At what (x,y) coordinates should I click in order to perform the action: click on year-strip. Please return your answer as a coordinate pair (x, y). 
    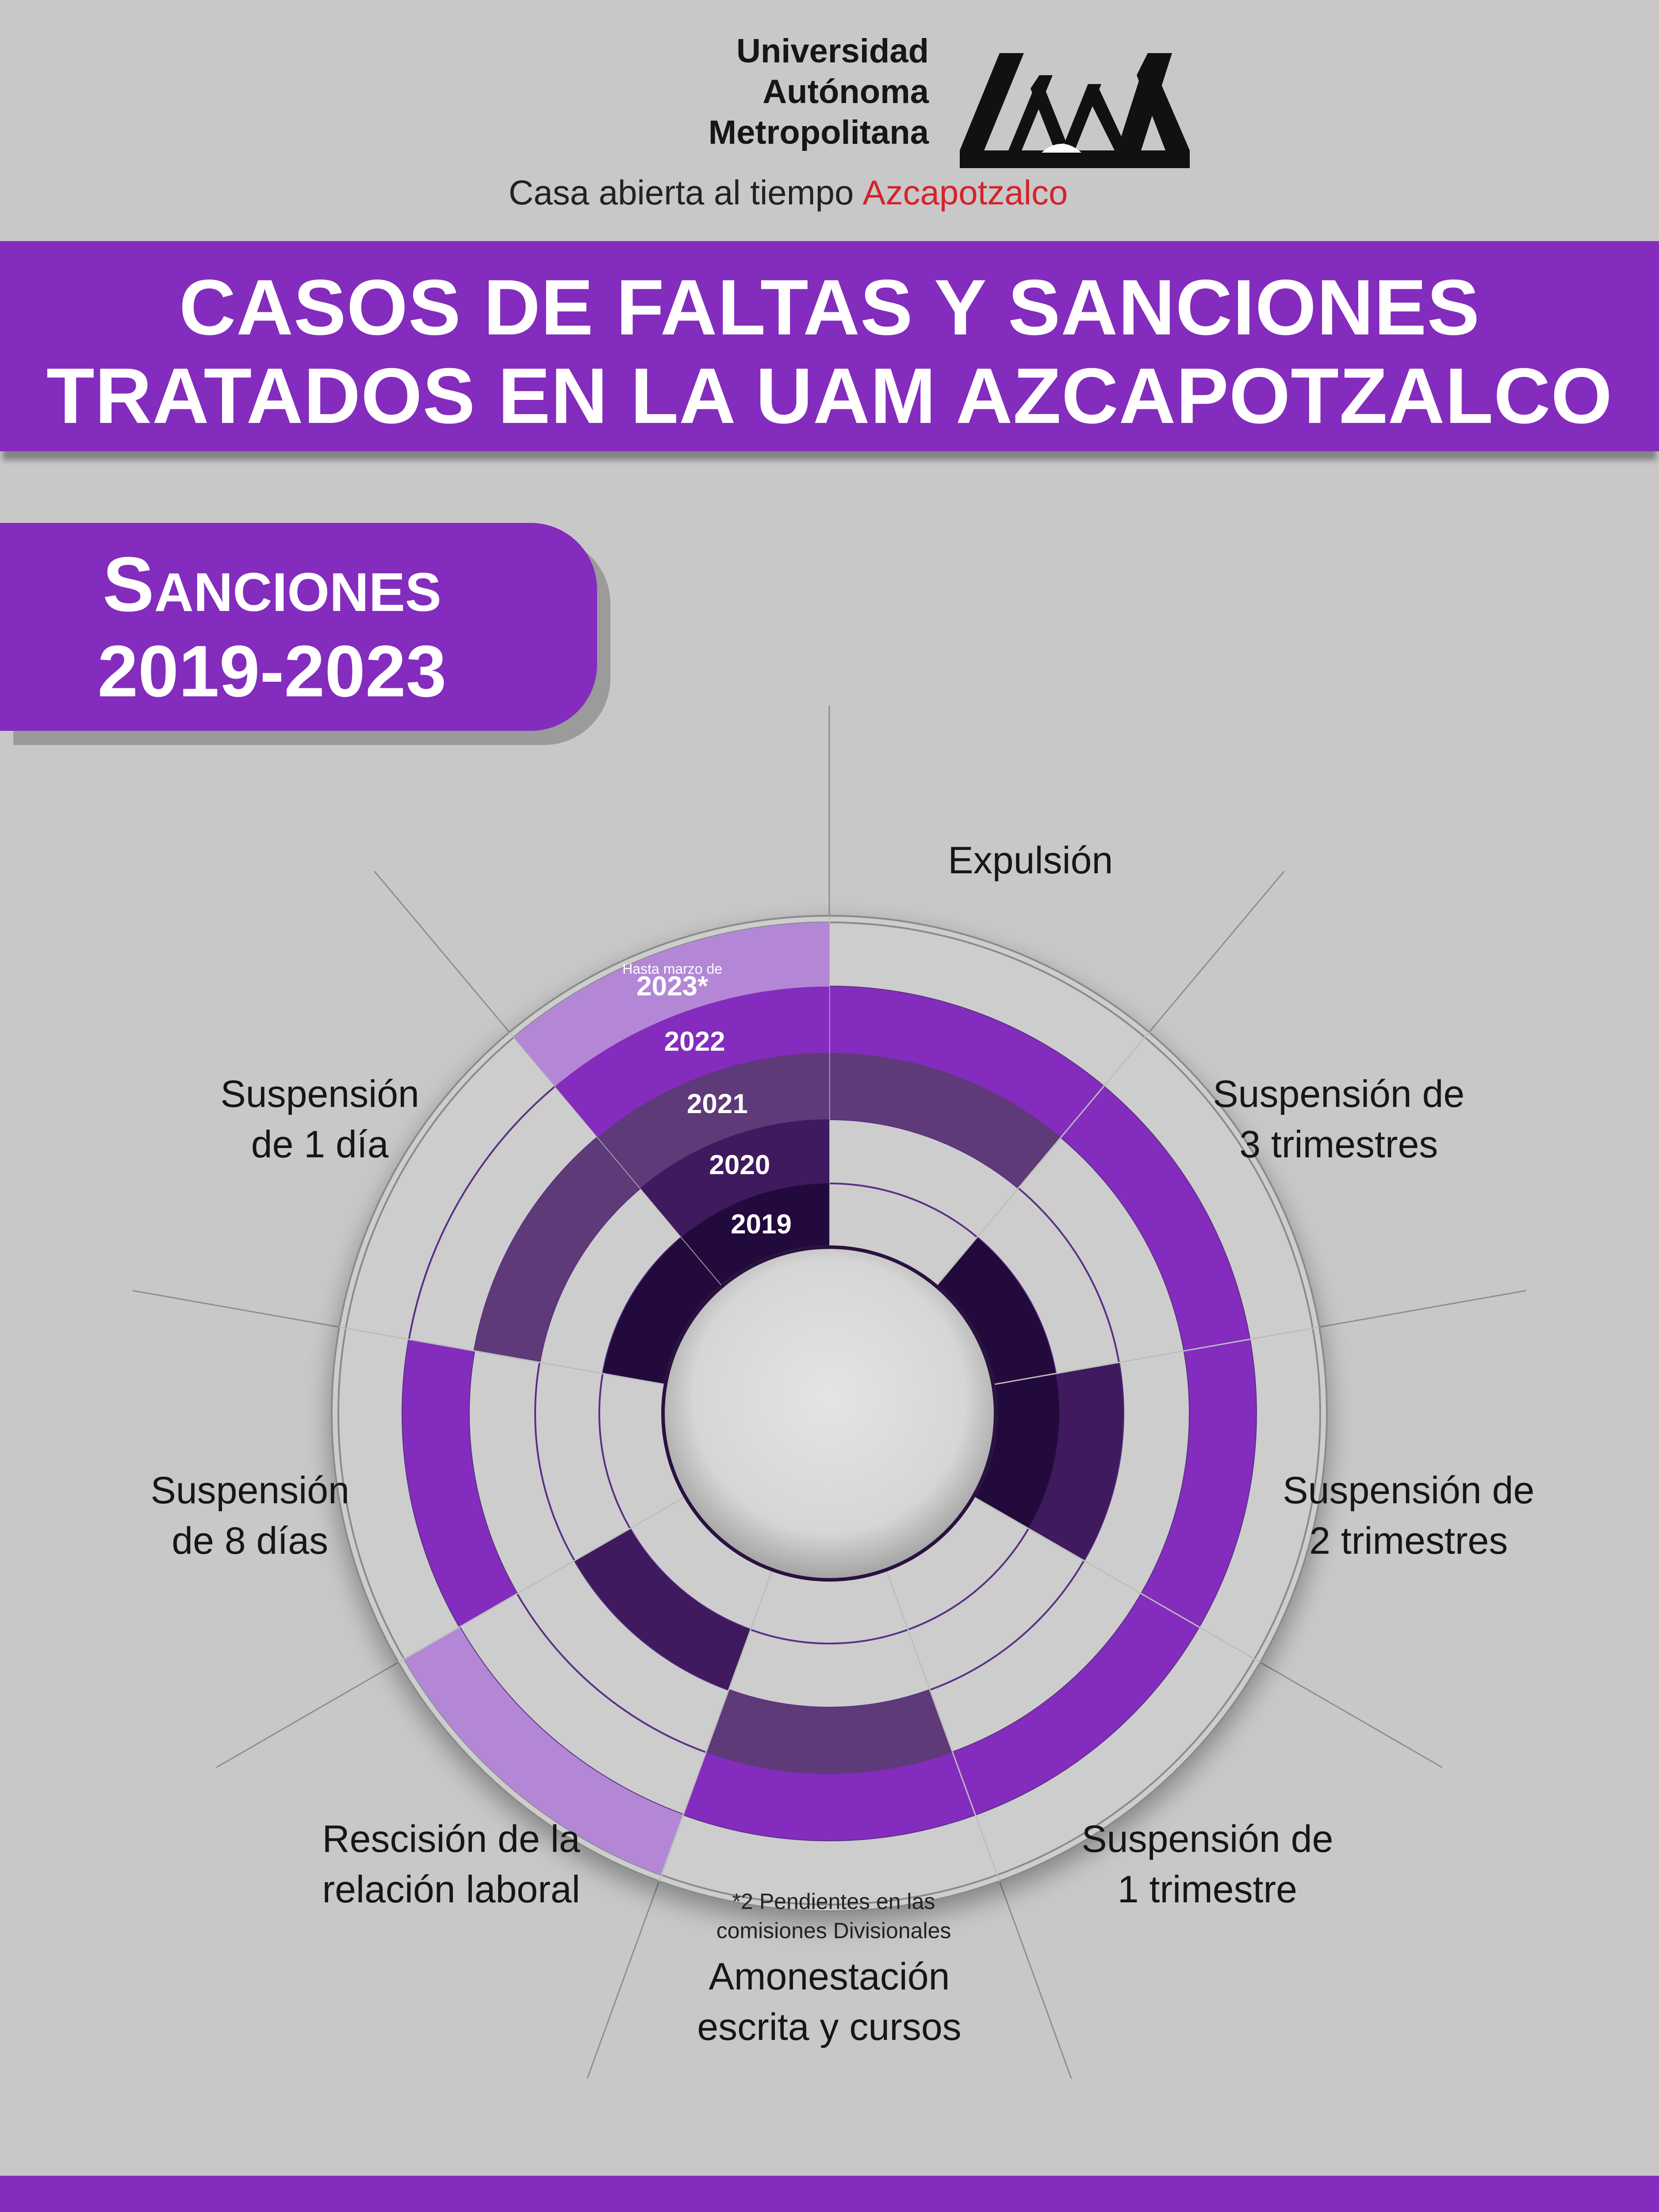
    Looking at the image, I should click on (671, 1104).